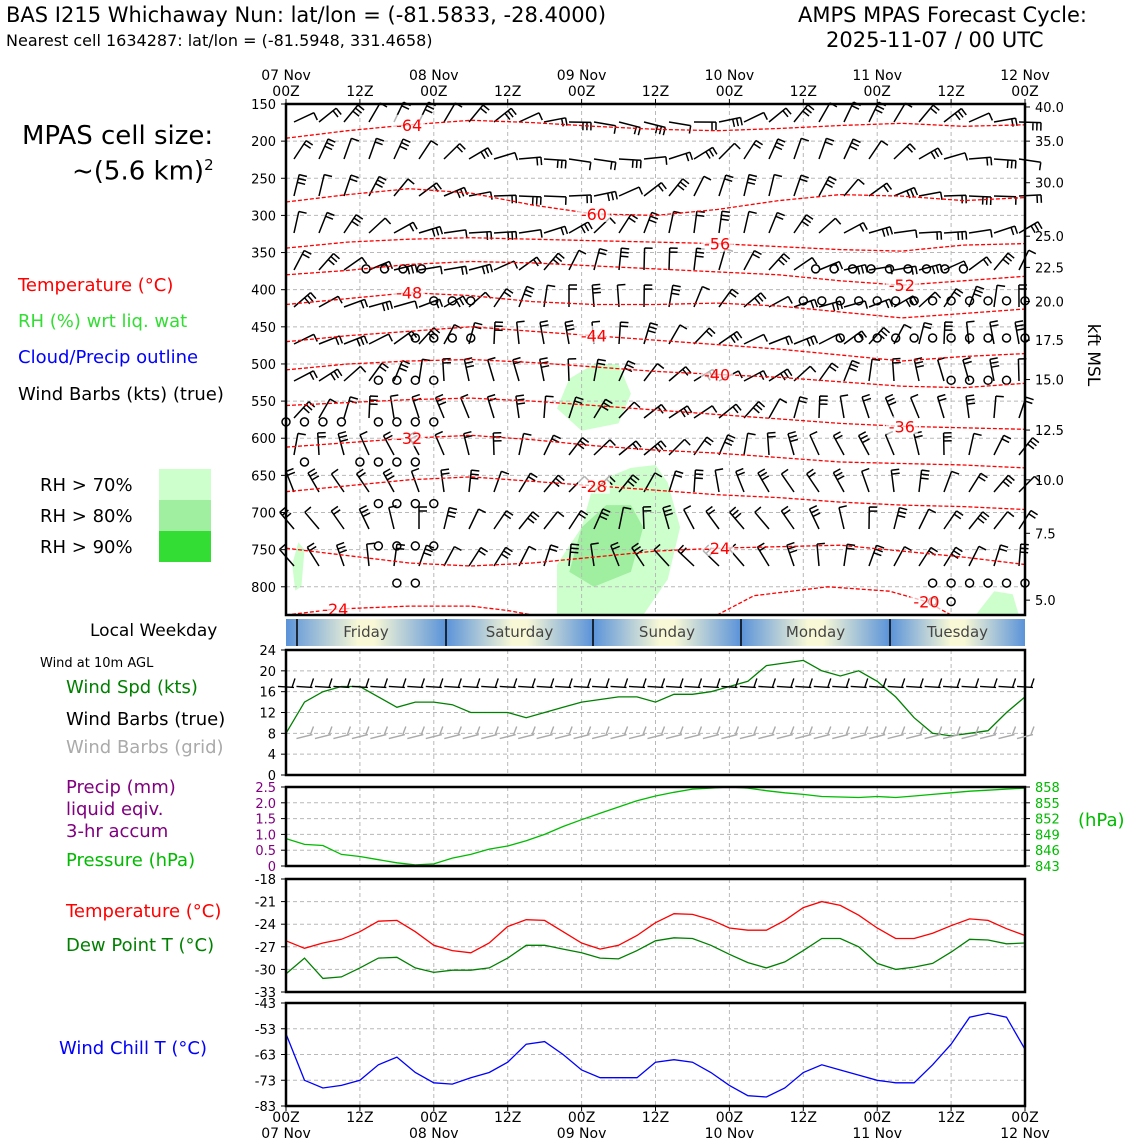 The image size is (1140, 1140). What do you see at coordinates (263, 514) in the screenshot?
I see `pressure-tick-label: 700` at bounding box center [263, 514].